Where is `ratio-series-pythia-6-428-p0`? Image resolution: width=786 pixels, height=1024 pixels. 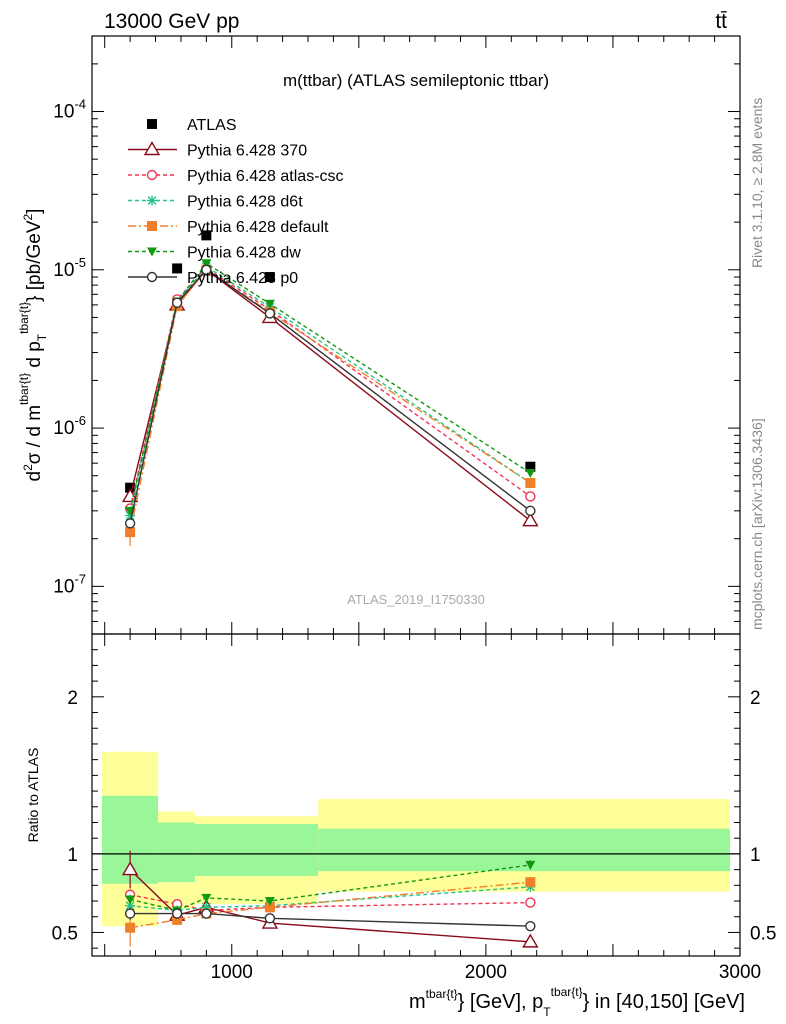 ratio-series-pythia-6-428-p0 is located at coordinates (330, 919).